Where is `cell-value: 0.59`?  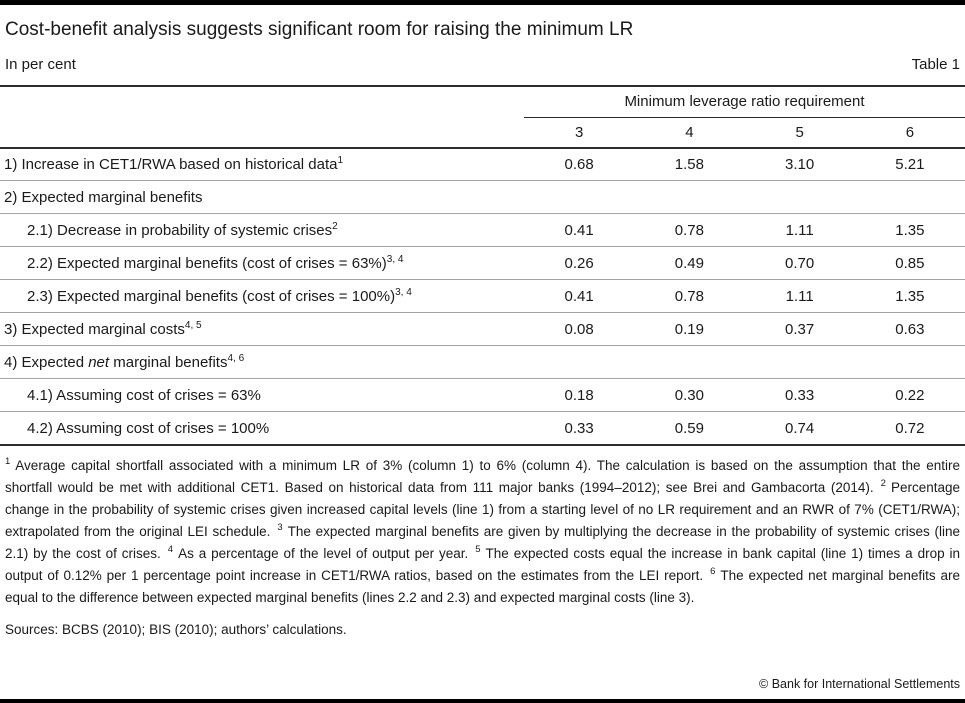
cell-value: 0.59 is located at coordinates (689, 428).